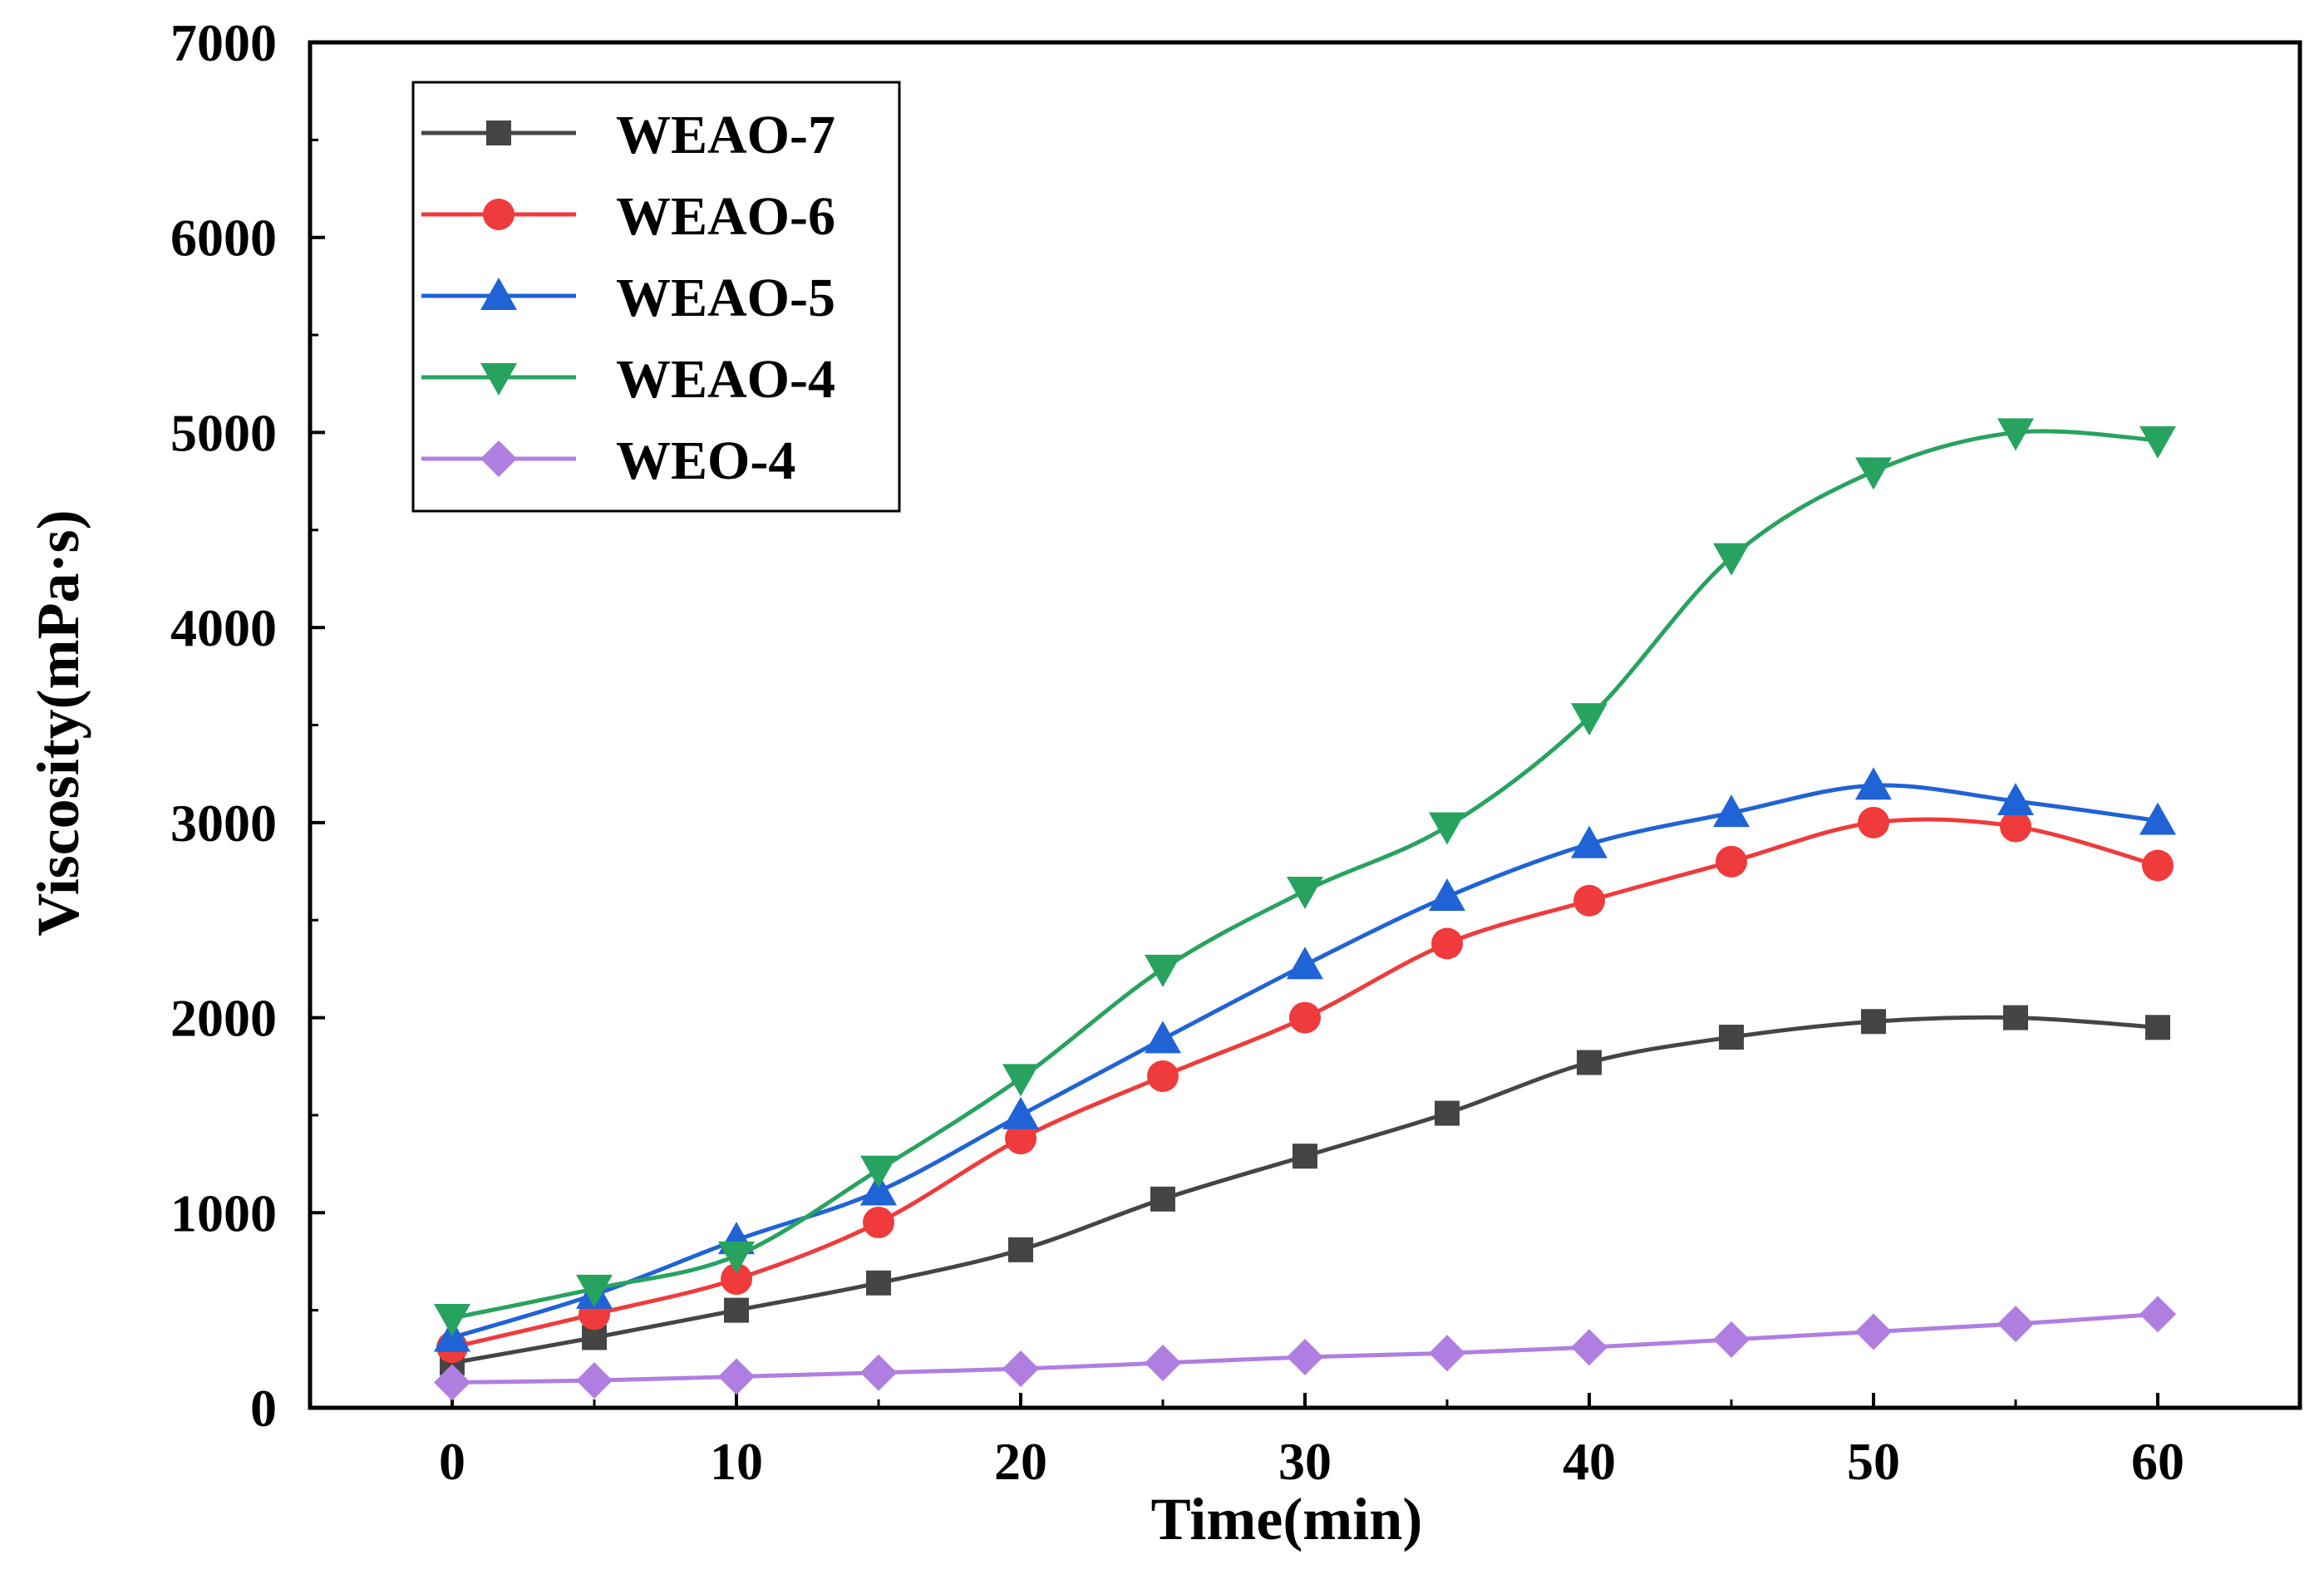  What do you see at coordinates (263, 1408) in the screenshot?
I see `y-tick-label: 0` at bounding box center [263, 1408].